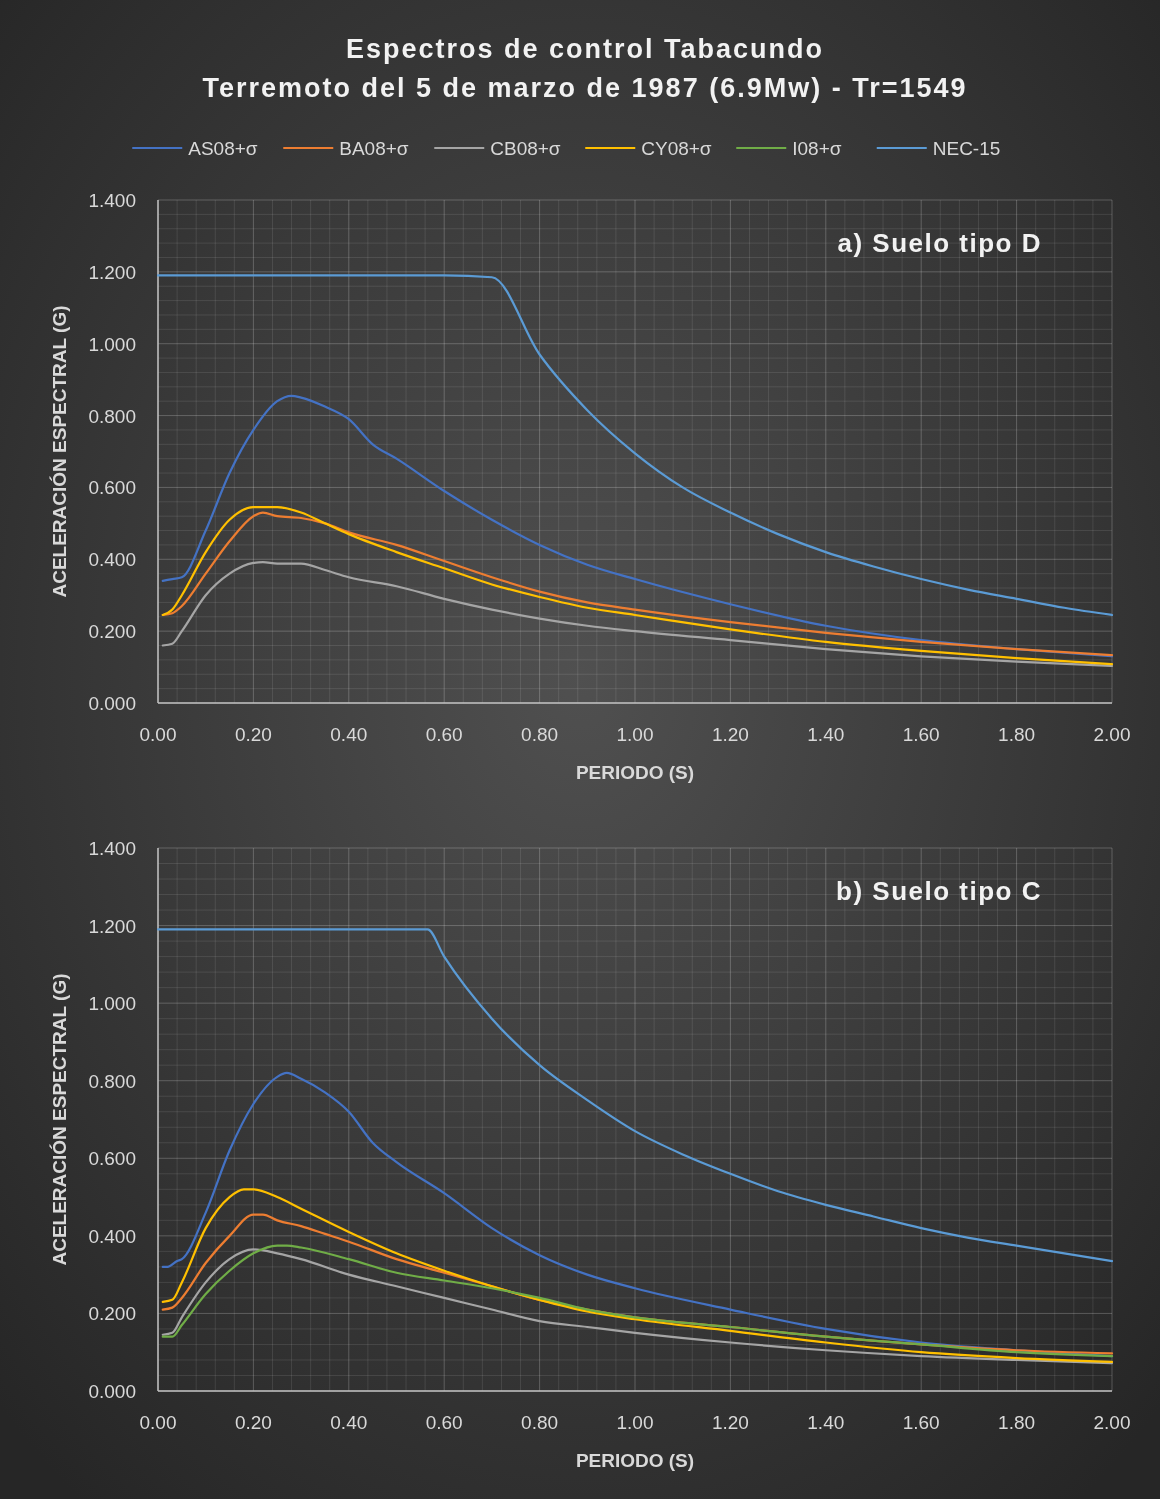 The width and height of the screenshot is (1160, 1499). I want to click on legend-label: I08+σ, so click(817, 148).